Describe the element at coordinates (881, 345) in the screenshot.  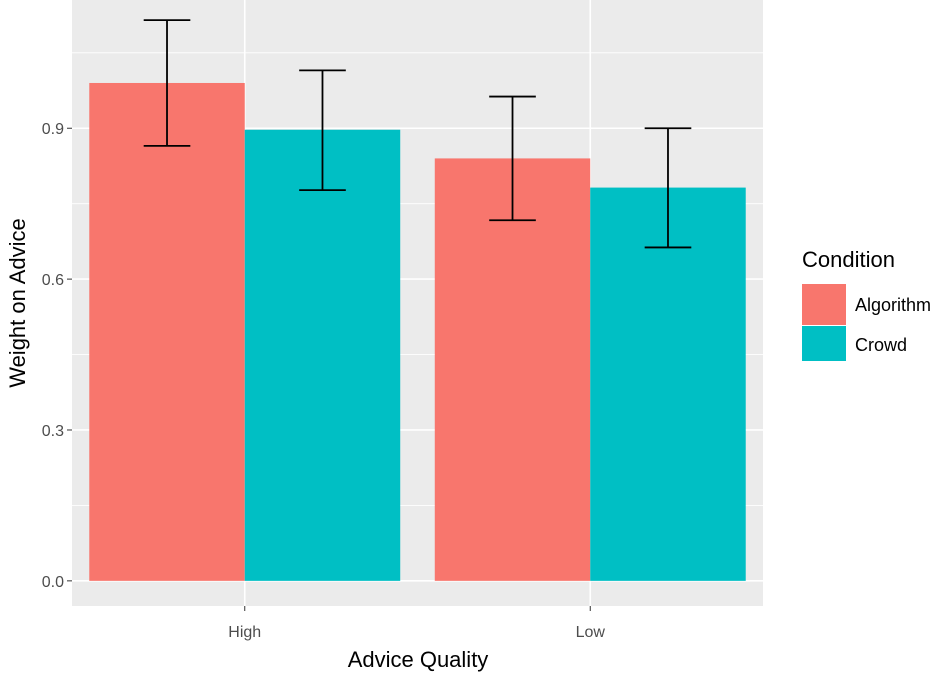
I see `legend-label-crowd: Crowd` at that location.